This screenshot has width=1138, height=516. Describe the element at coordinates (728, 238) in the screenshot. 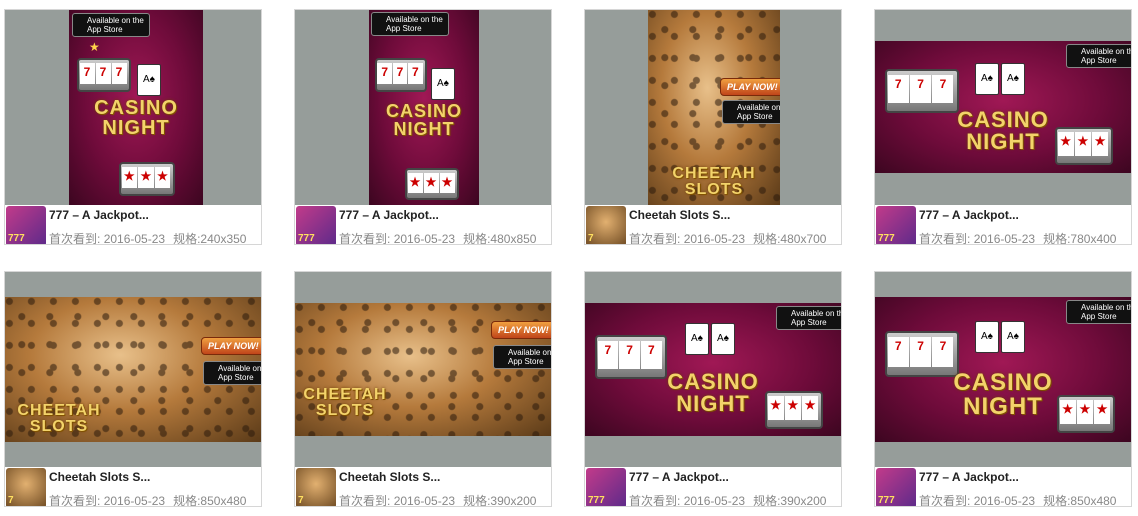

I see `ad-info: 首次看到: 2016-05-23 规格:480x700` at that location.